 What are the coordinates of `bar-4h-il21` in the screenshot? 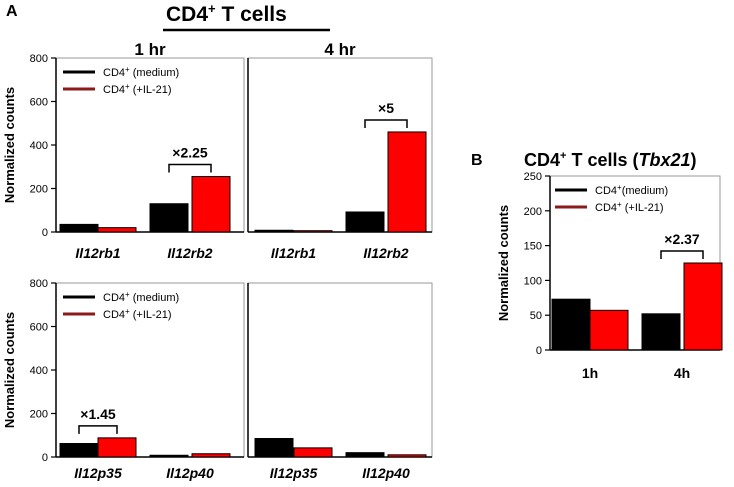 It's located at (703, 306).